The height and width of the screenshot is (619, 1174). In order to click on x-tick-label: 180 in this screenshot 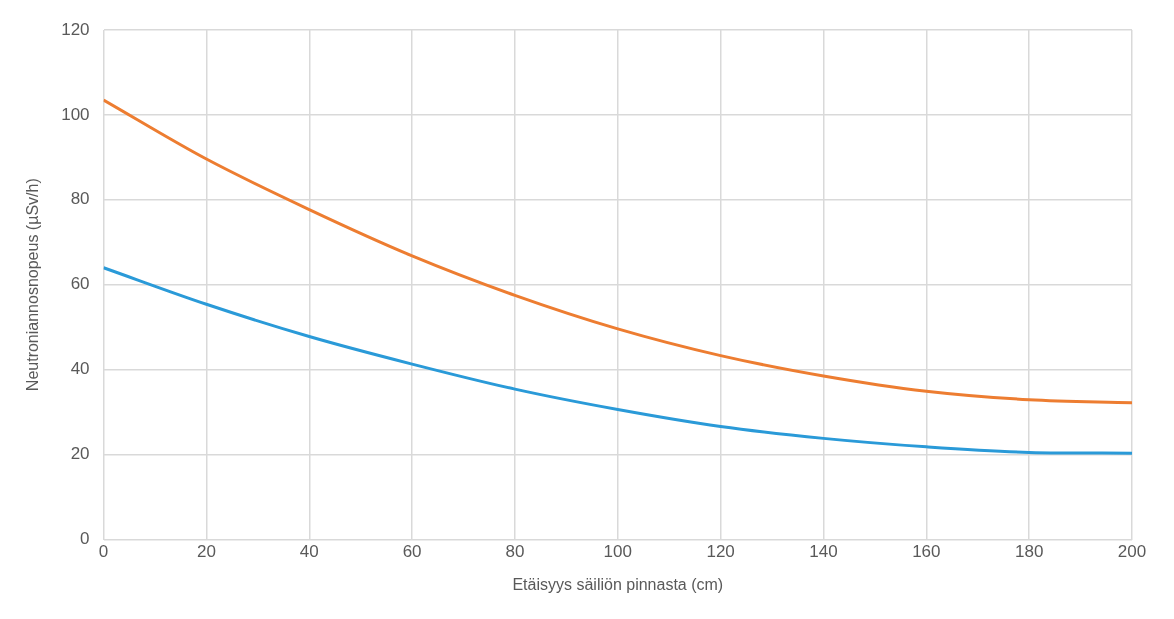, I will do `click(1029, 552)`.